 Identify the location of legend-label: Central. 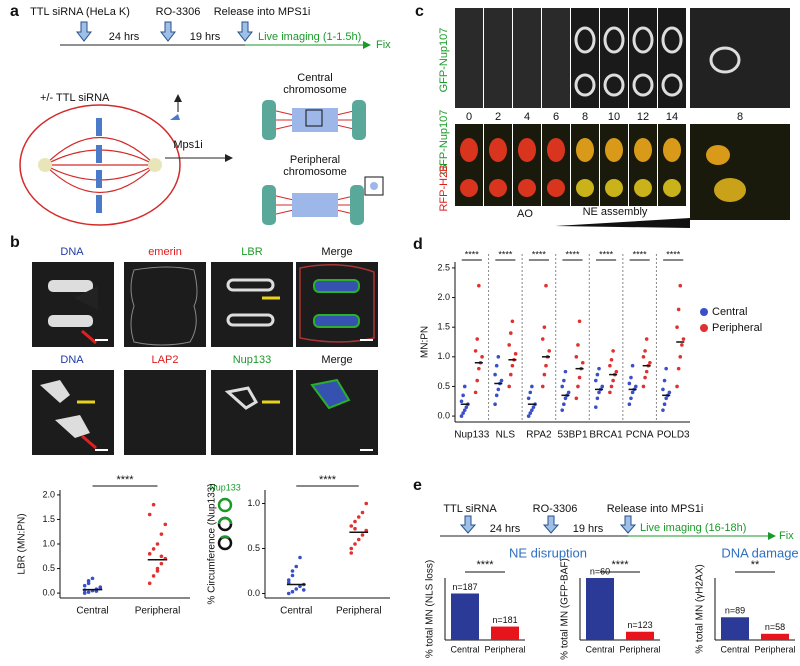
(729, 312).